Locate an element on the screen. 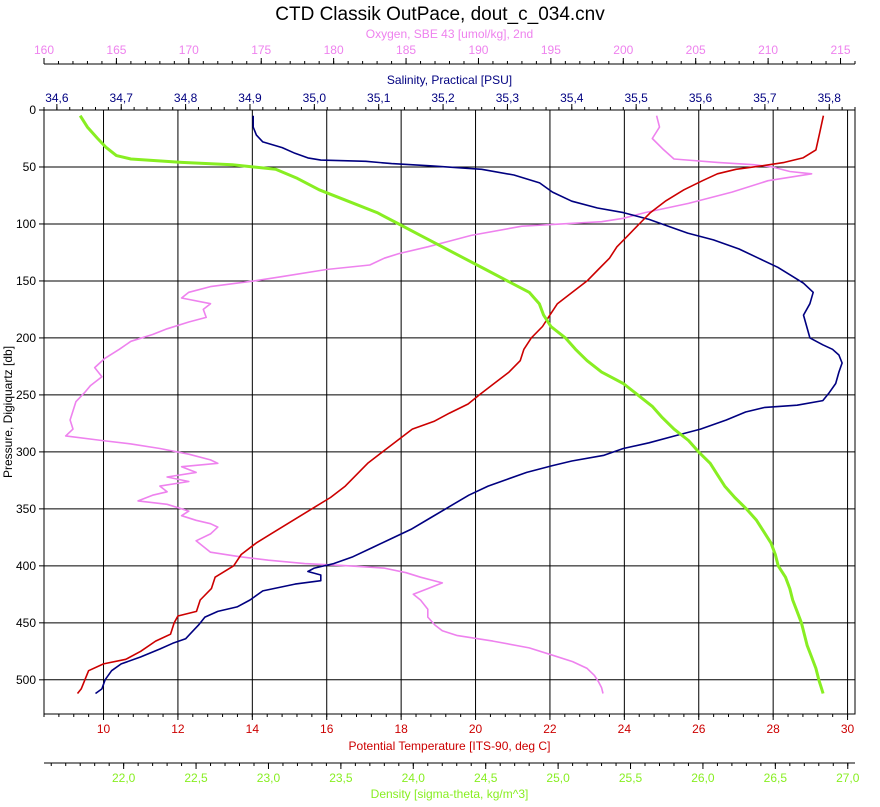  density-axis-tick-label: 23,5 is located at coordinates (341, 778).